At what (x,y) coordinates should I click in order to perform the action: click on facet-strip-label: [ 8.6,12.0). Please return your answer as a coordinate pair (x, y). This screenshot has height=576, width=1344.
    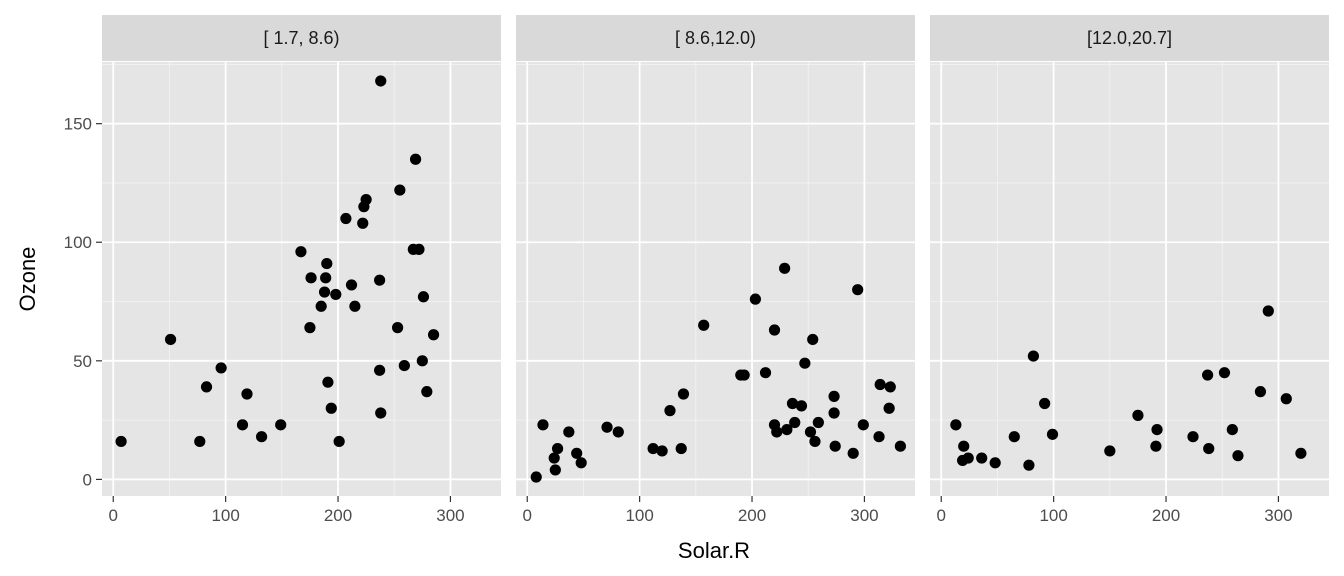
    Looking at the image, I should click on (715, 38).